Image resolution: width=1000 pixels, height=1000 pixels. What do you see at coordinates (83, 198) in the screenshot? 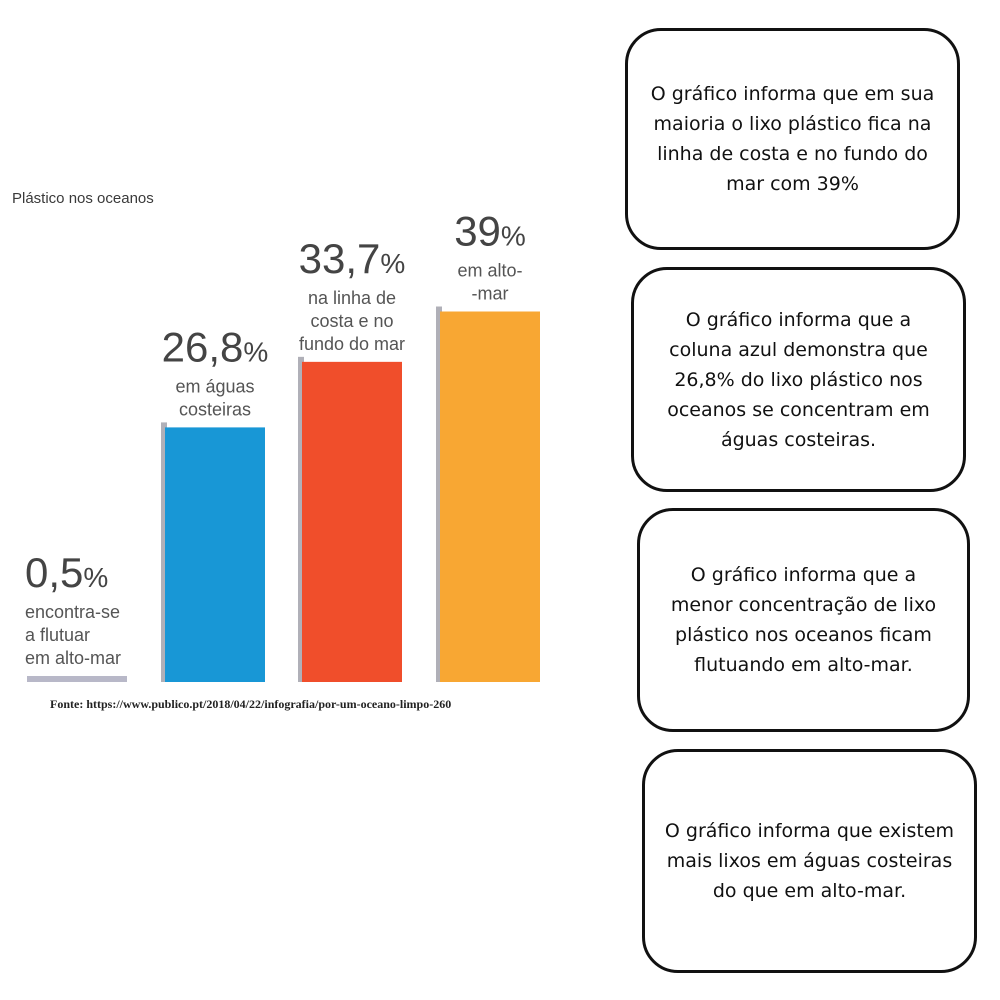
I see `chart-title: Plástico nos oceanos` at bounding box center [83, 198].